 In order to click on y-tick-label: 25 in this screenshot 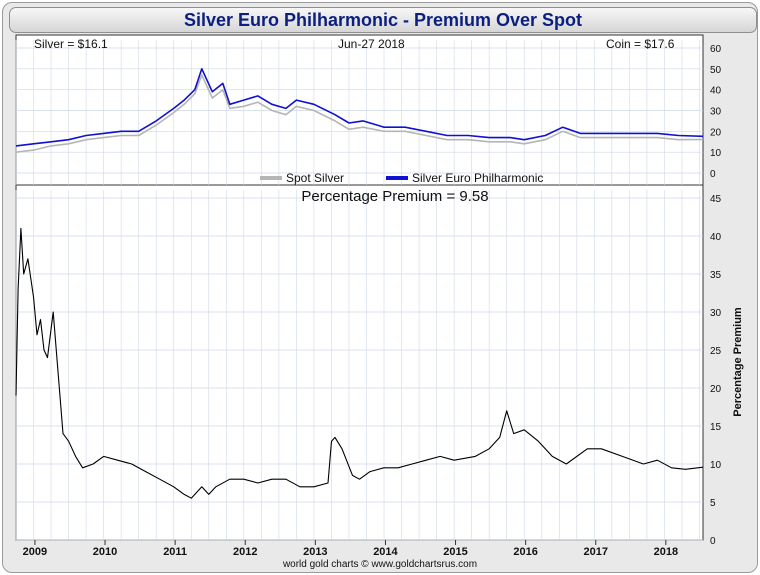, I will do `click(716, 351)`.